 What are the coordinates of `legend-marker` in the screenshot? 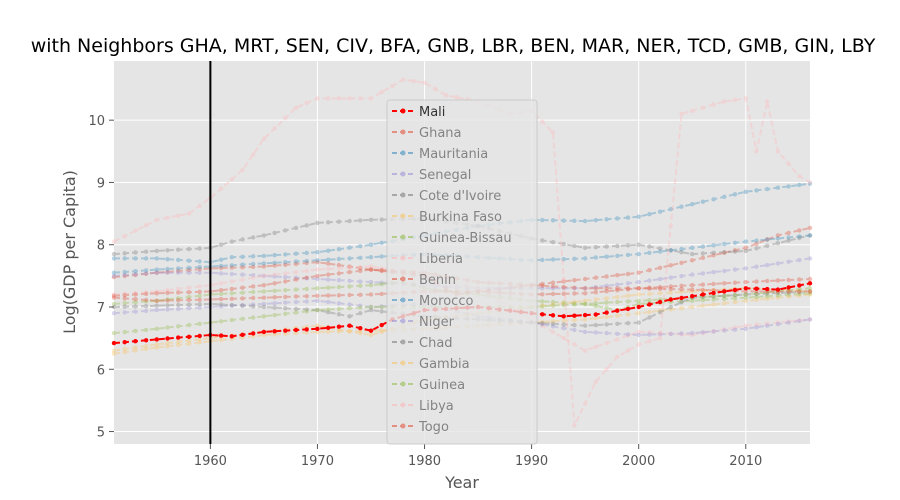 It's located at (403, 426).